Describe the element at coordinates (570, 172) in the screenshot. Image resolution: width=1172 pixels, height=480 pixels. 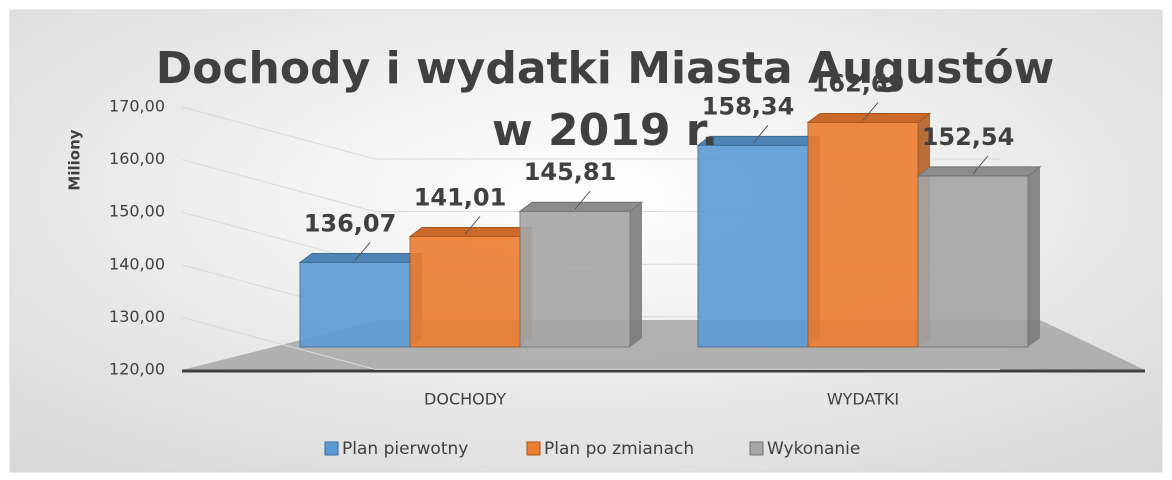
I see `data-label: 145,81` at that location.